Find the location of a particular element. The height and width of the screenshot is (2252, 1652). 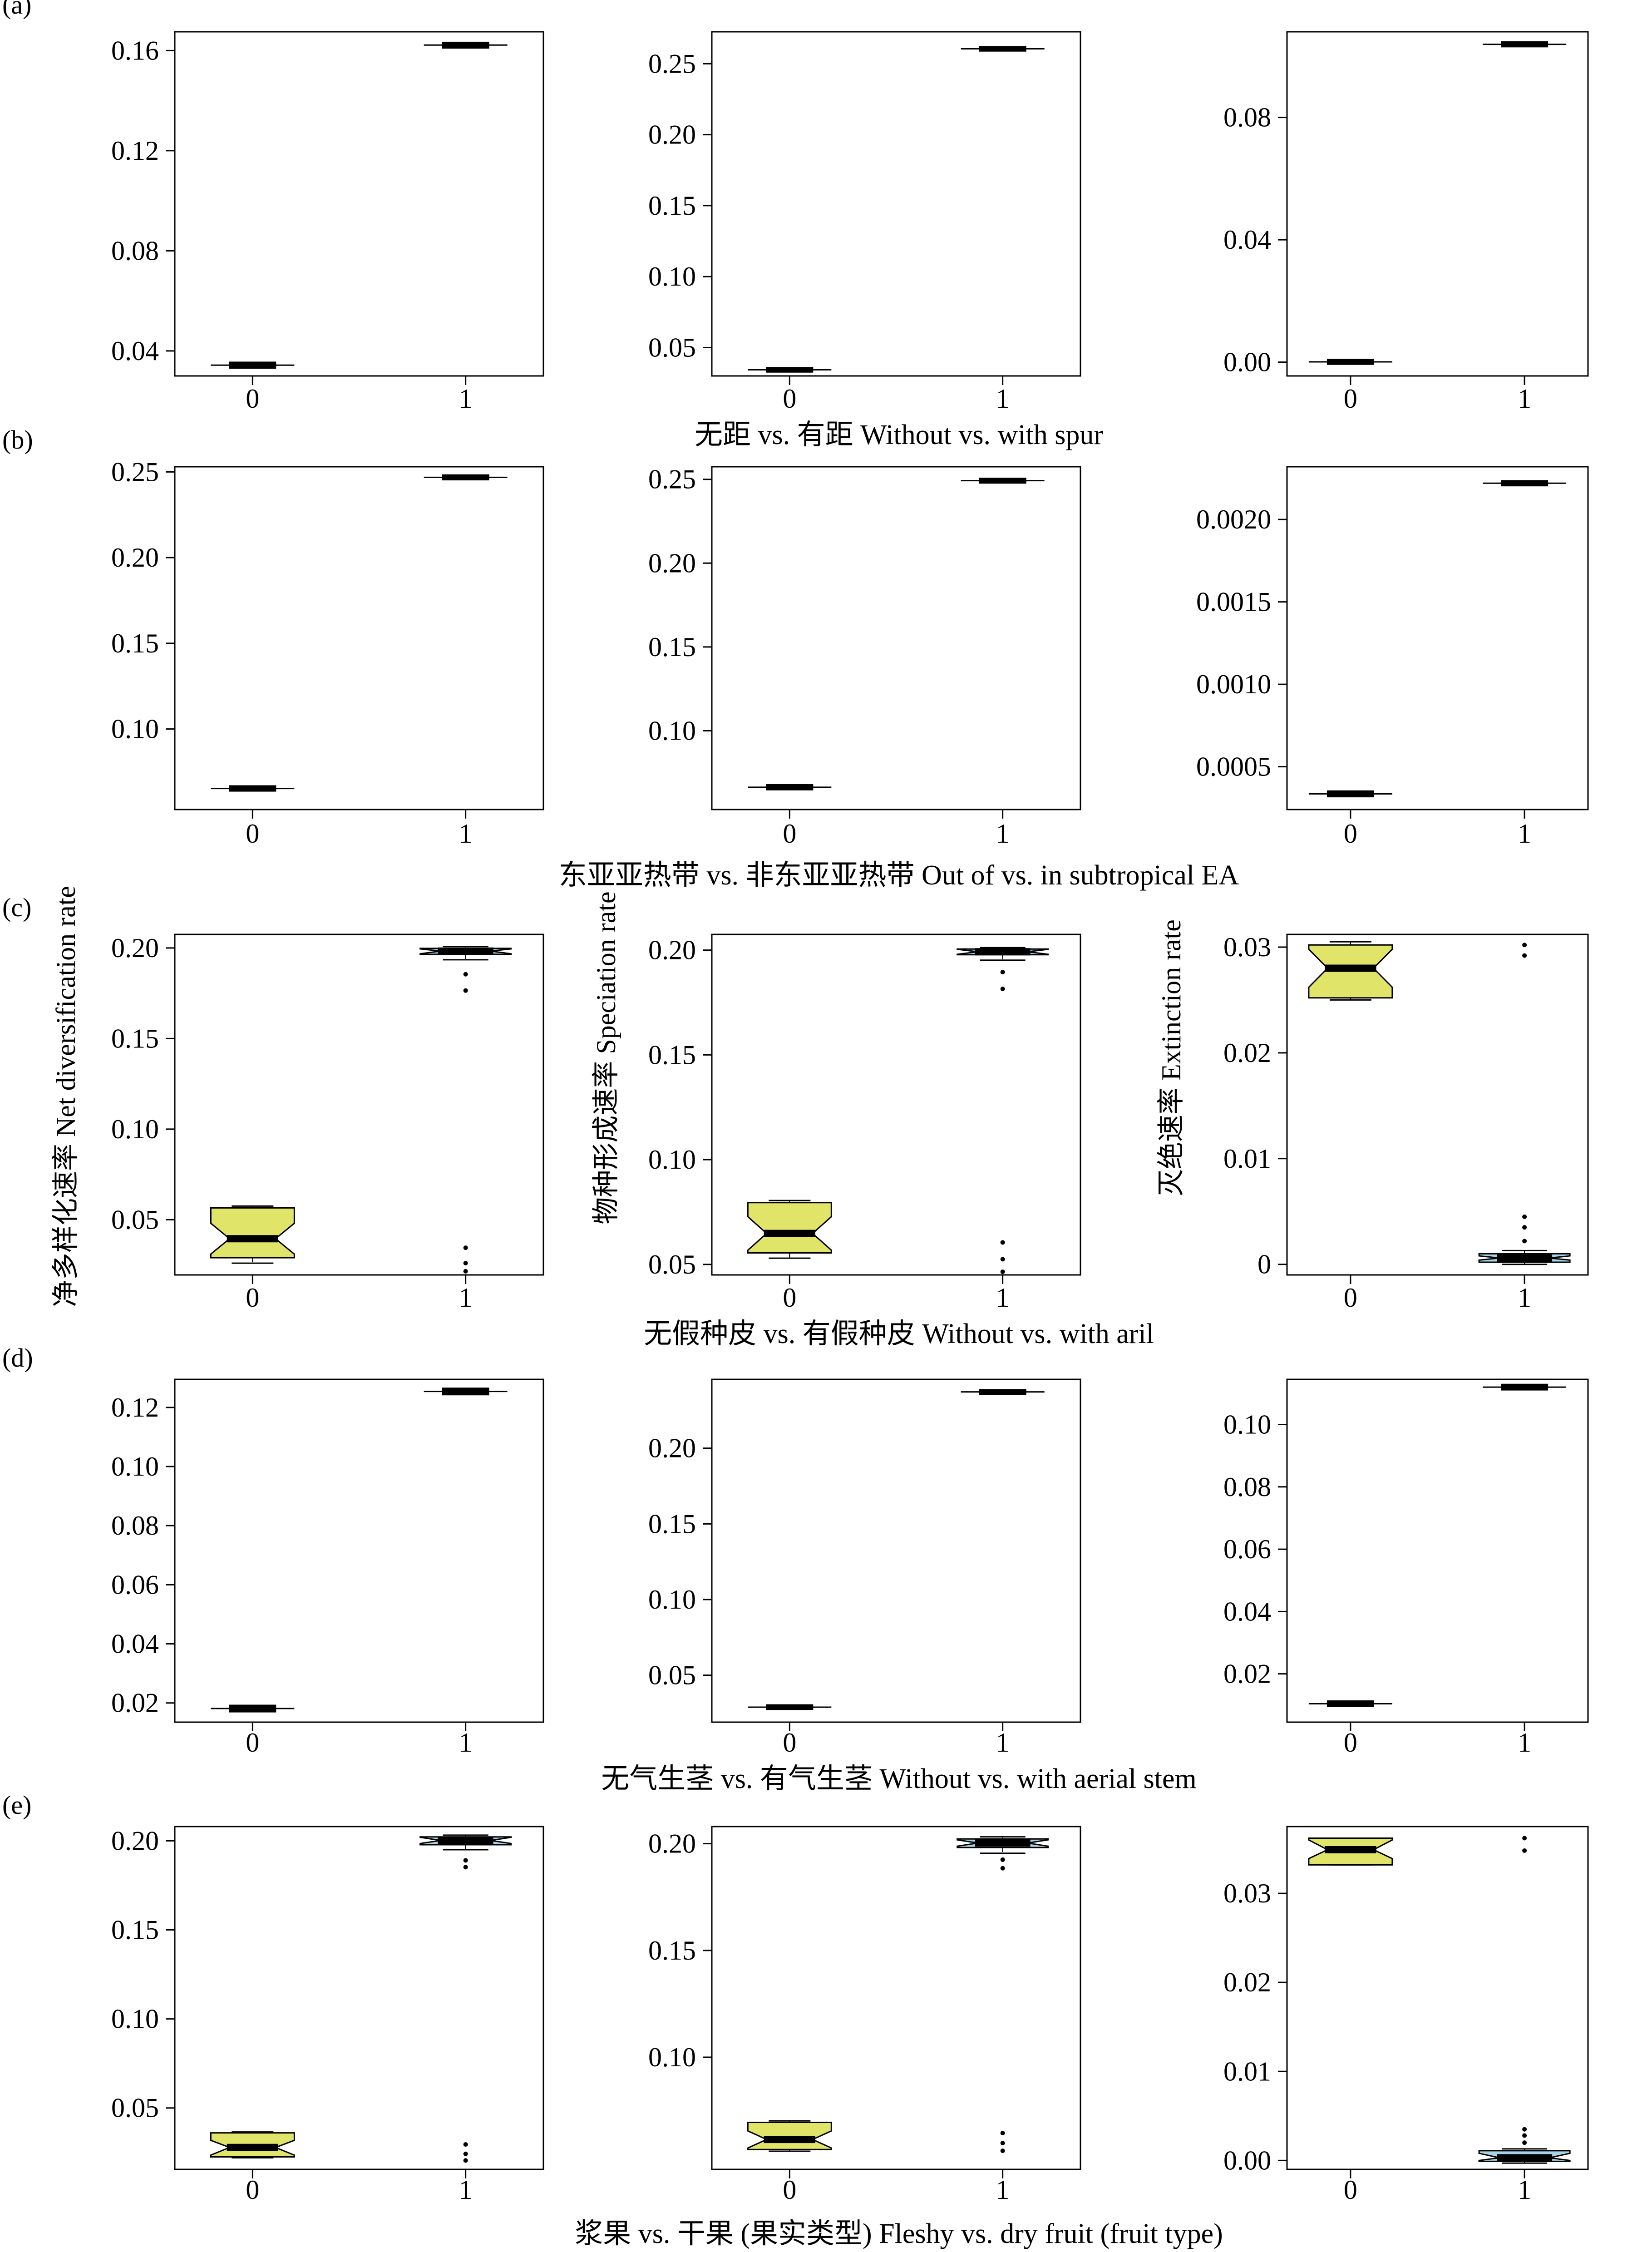

boxplot-panel: 0.05 0.10 0.15 0.20 0.25 0 1 is located at coordinates (865, 222).